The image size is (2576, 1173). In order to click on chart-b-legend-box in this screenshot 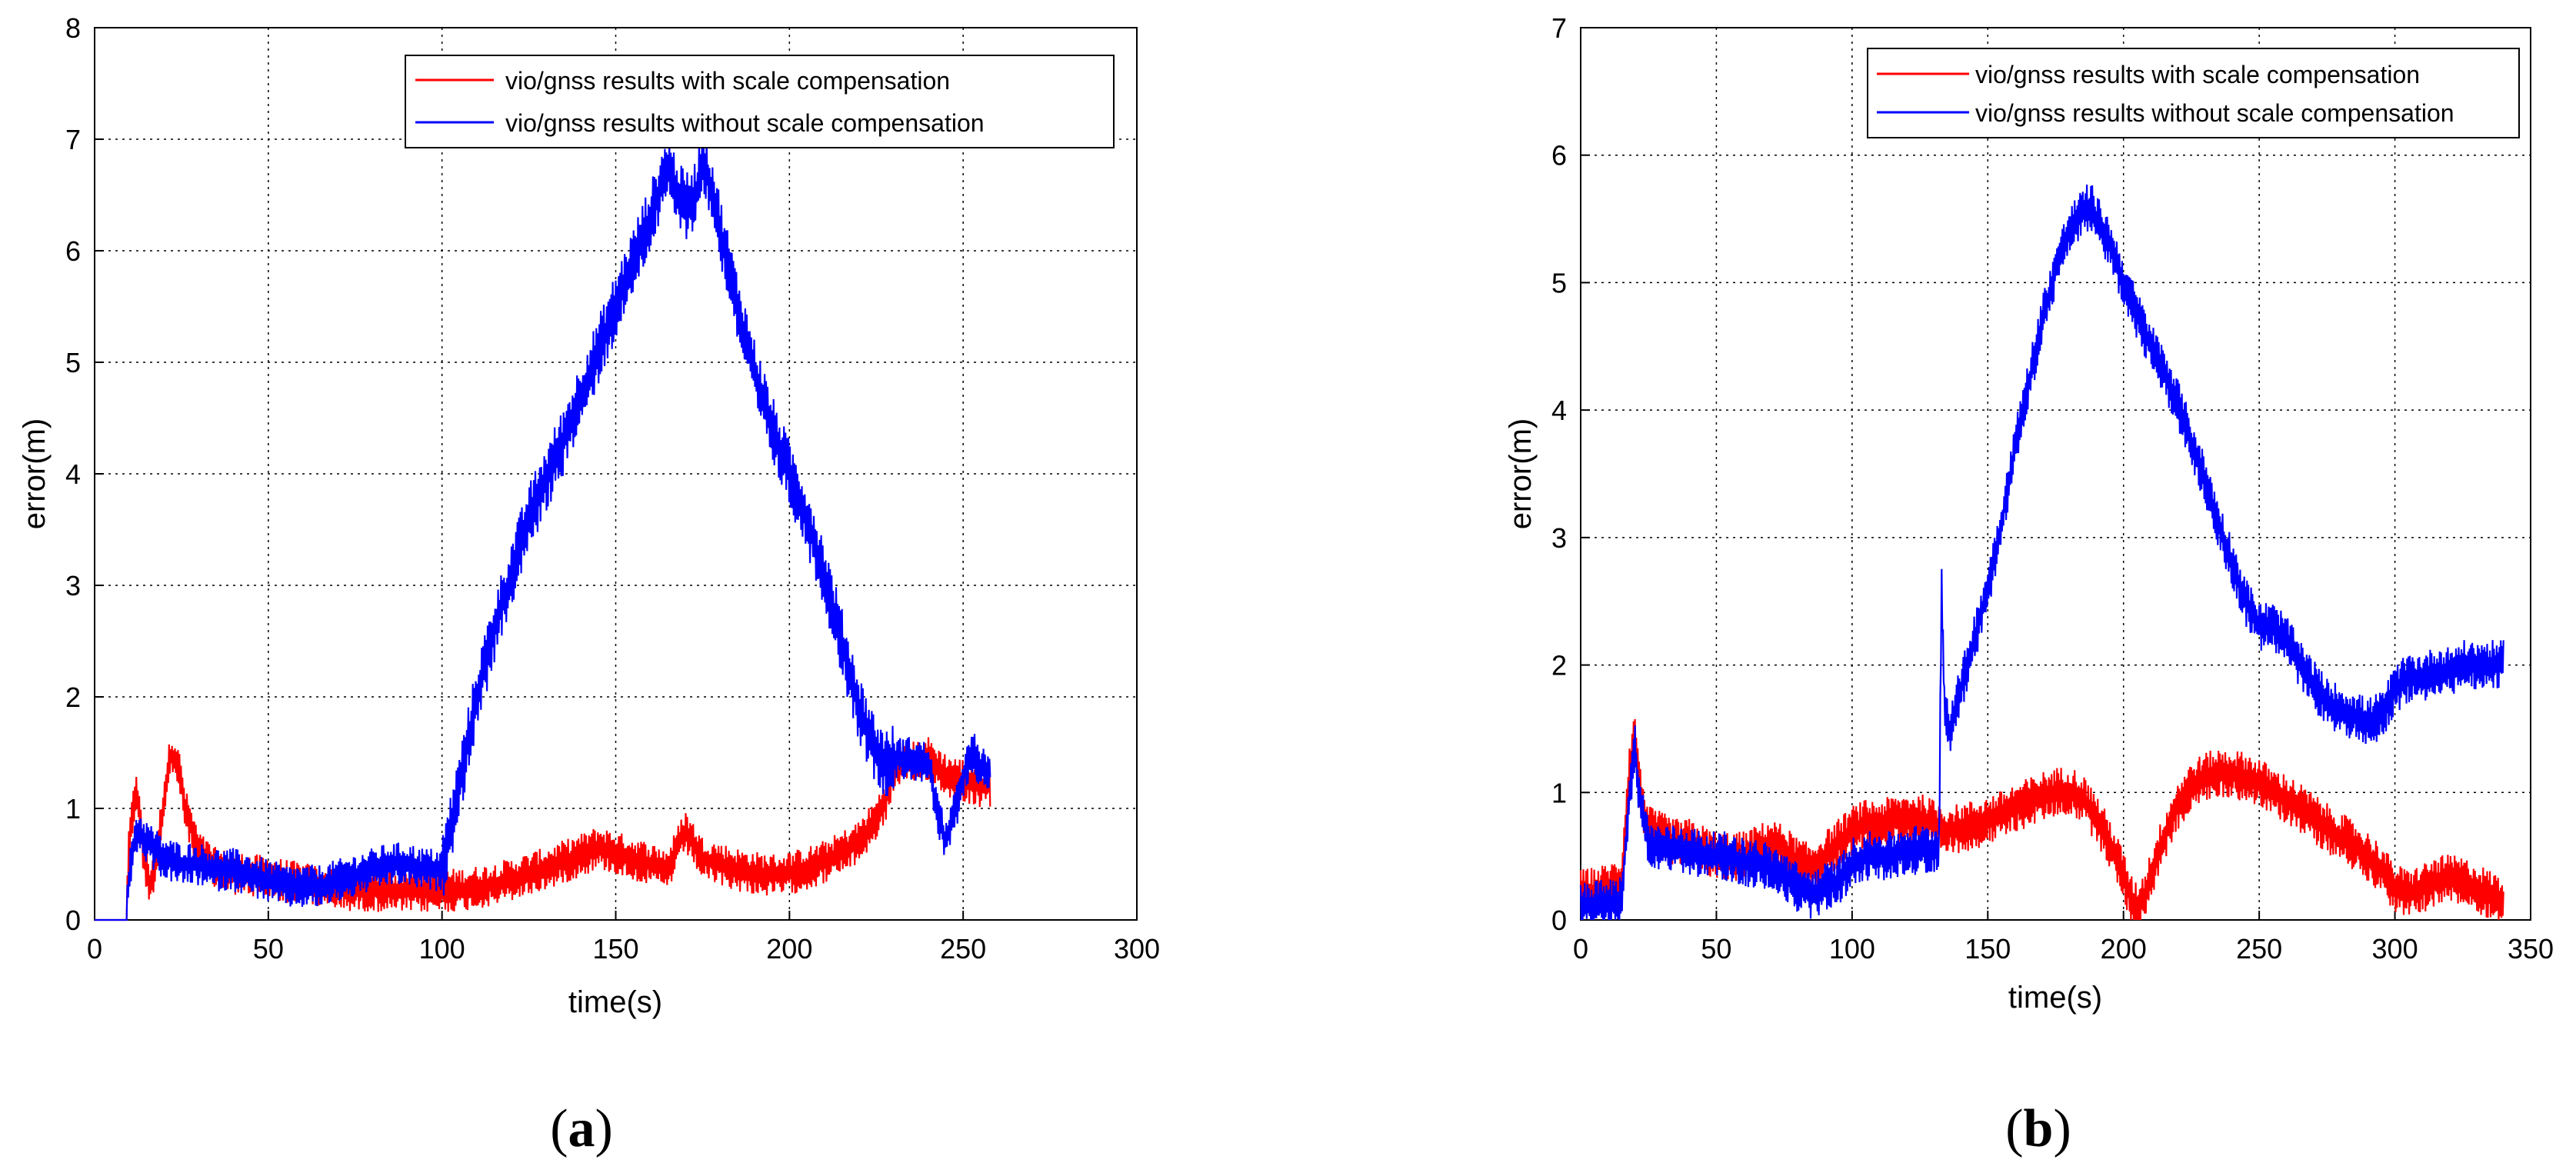, I will do `click(2193, 93)`.